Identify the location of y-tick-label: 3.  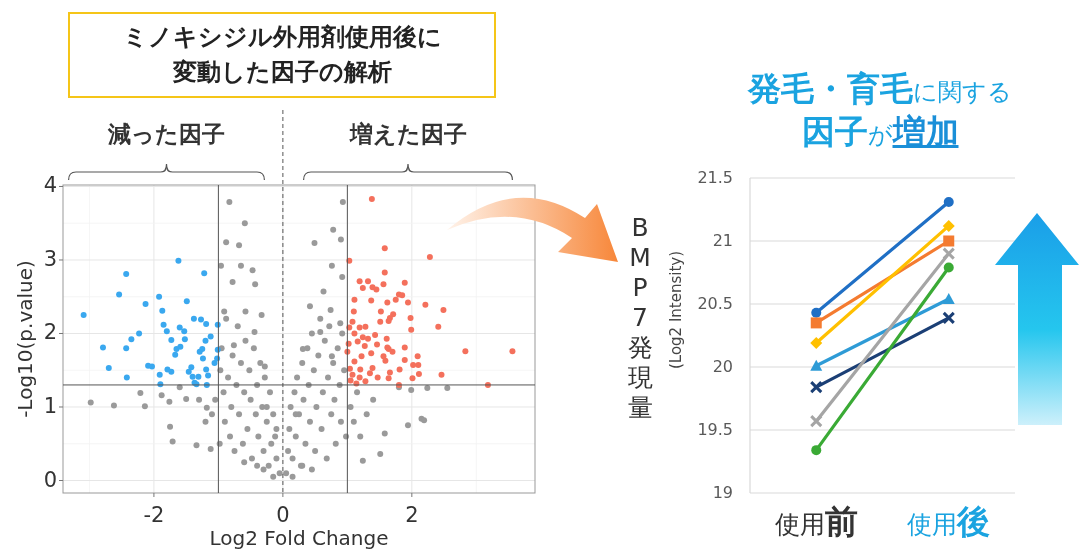
(50, 259).